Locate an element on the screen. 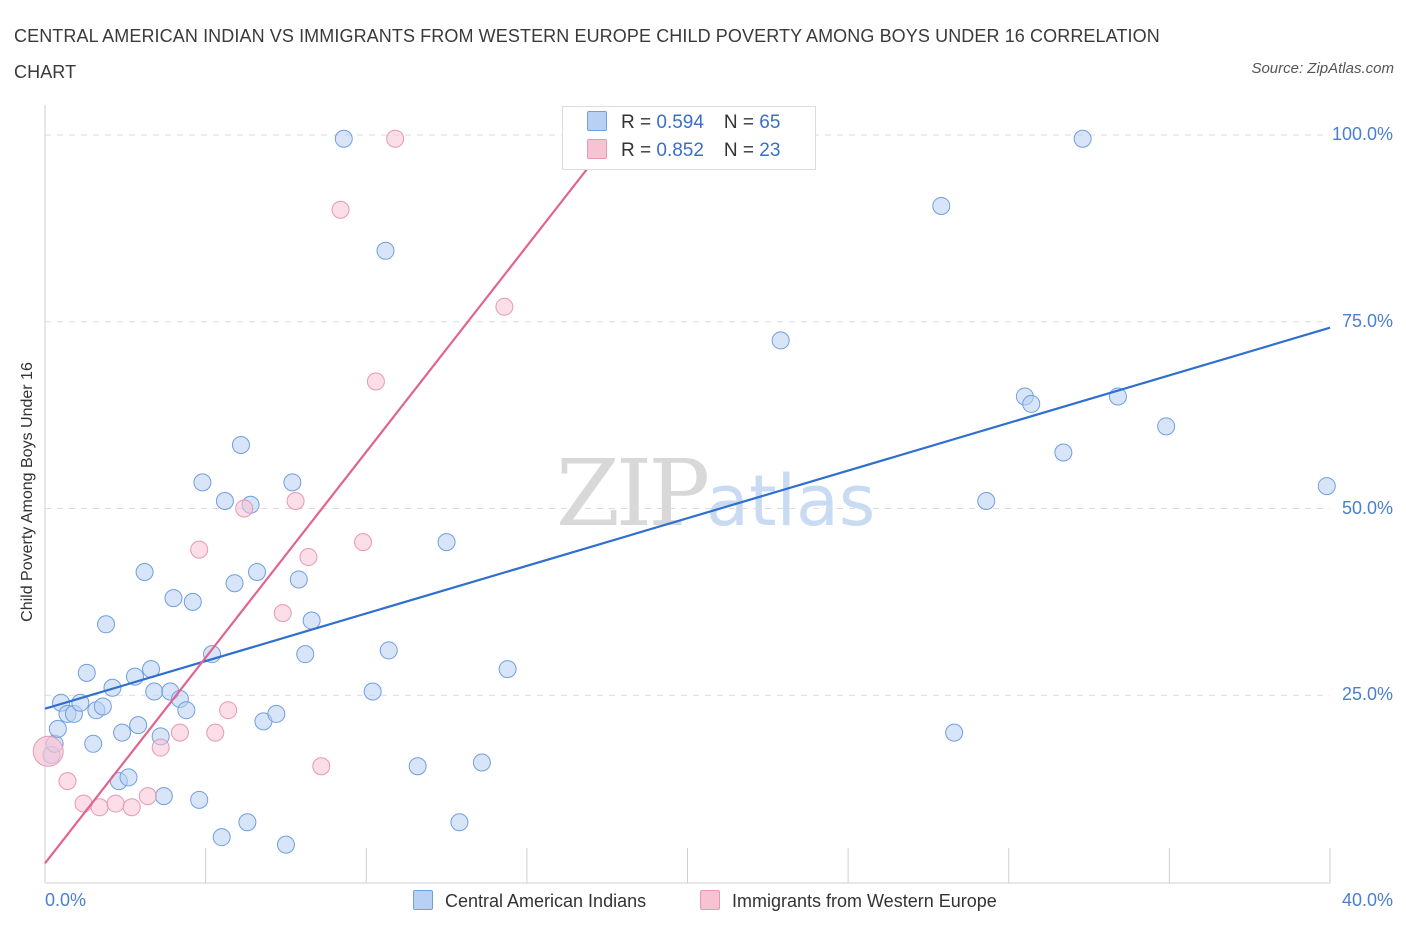 The height and width of the screenshot is (930, 1406). y-tick-label: 25.0% is located at coordinates (1367, 694).